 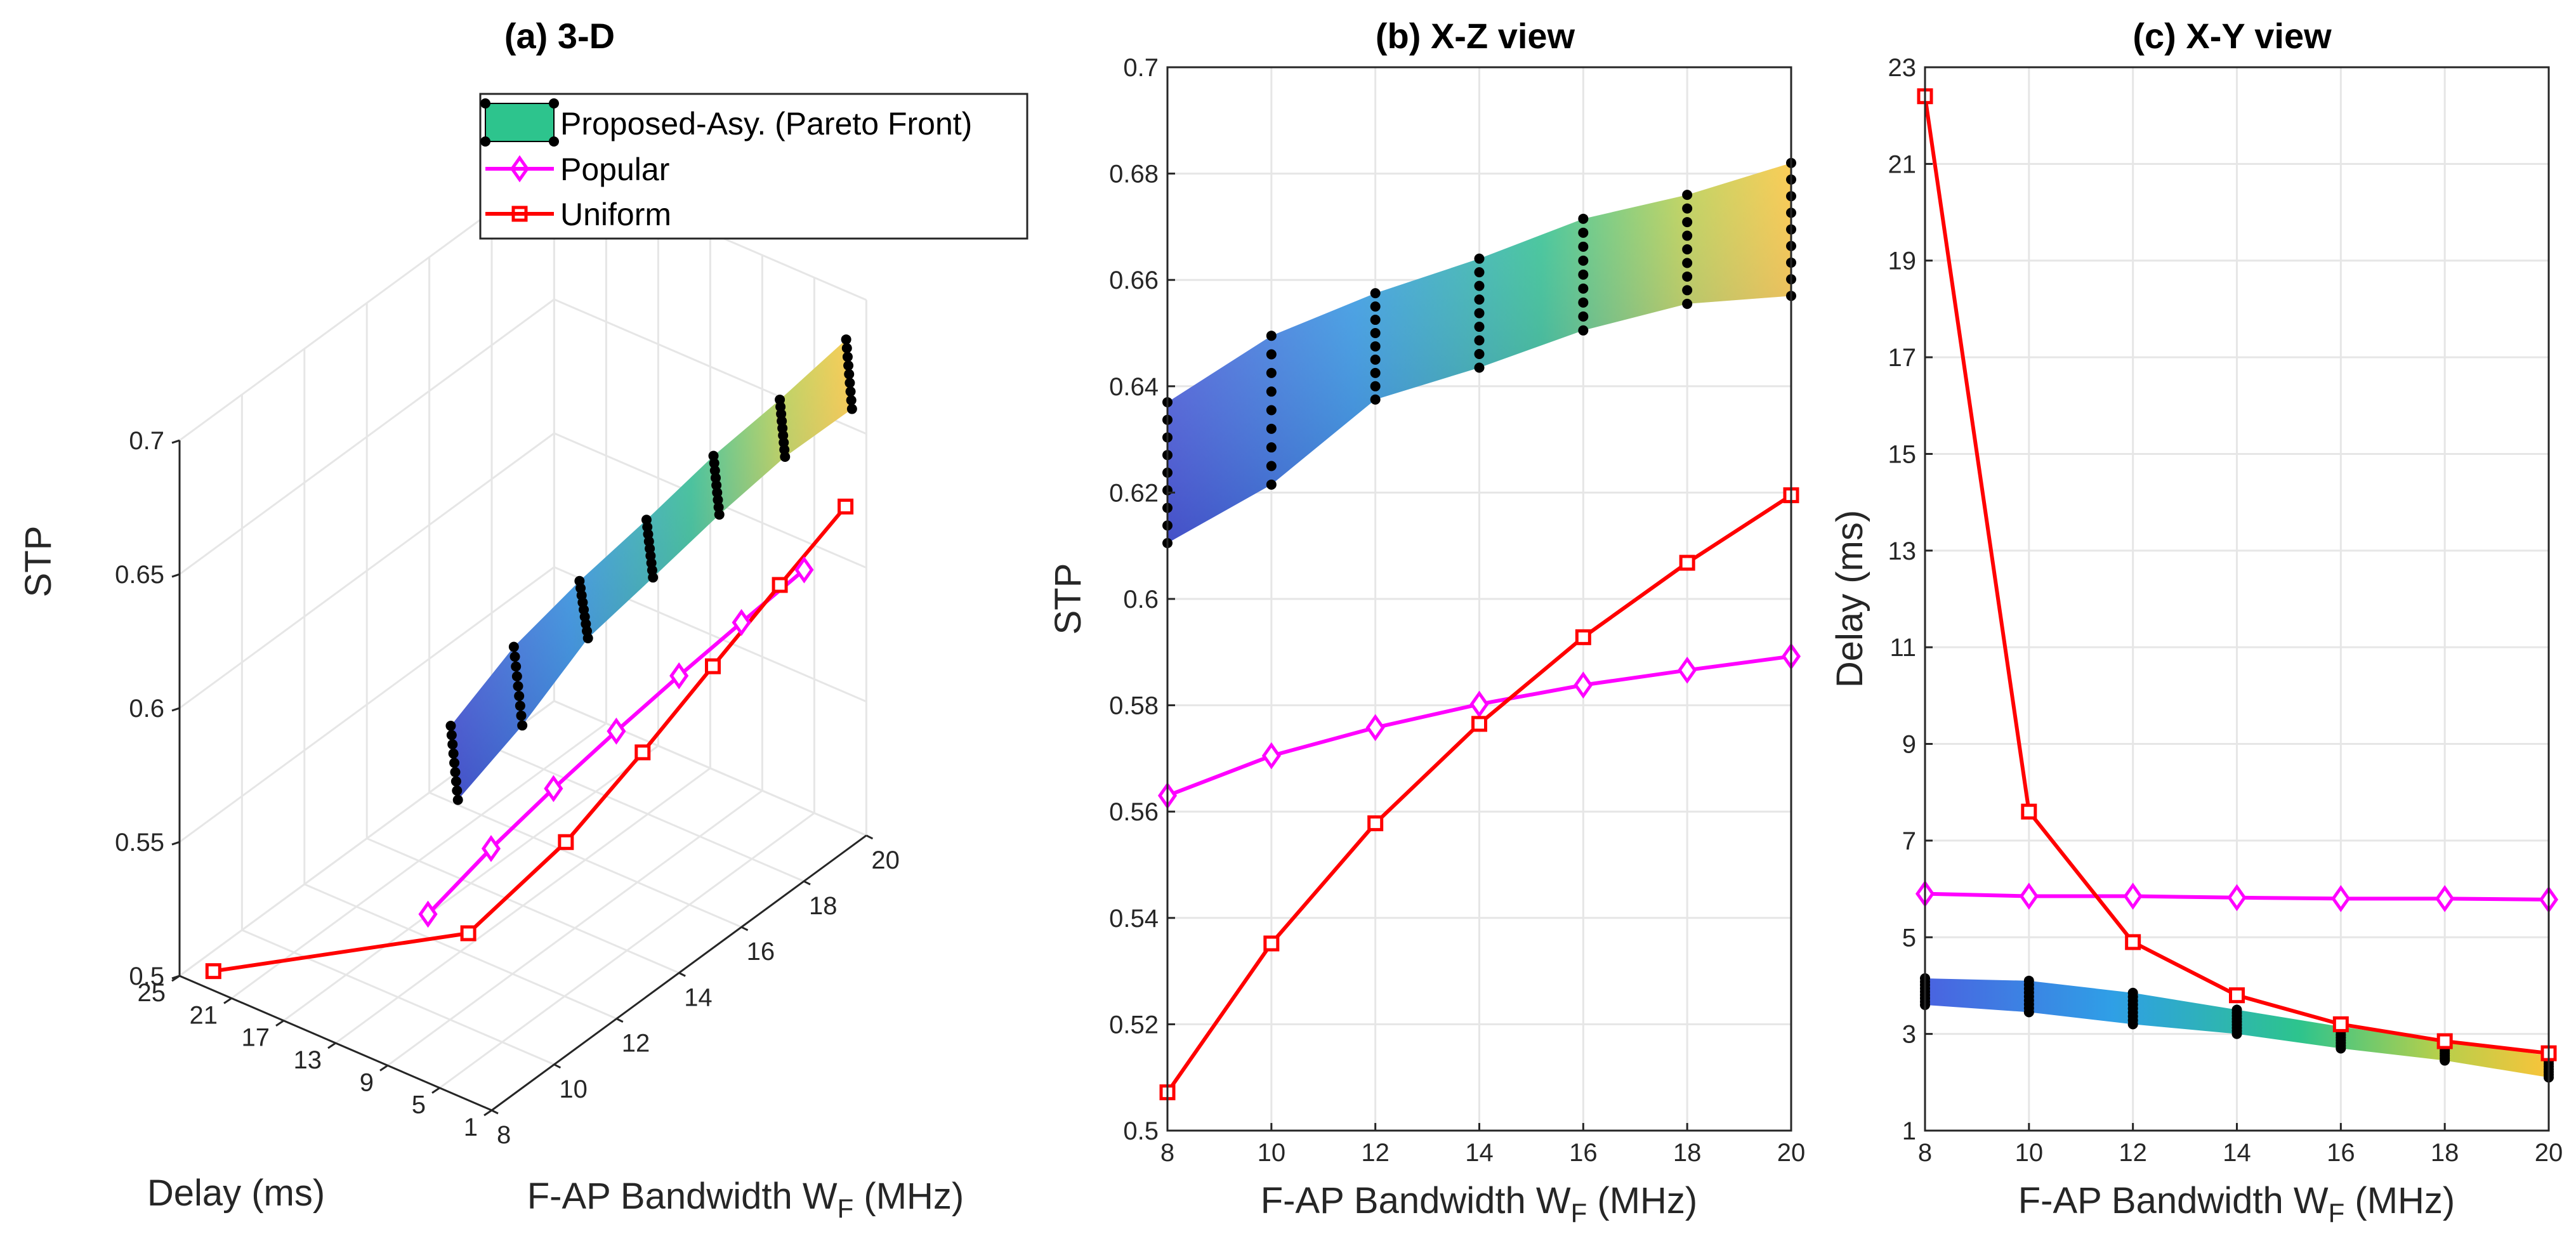 I want to click on legend-pareto-swatch, so click(x=520, y=123).